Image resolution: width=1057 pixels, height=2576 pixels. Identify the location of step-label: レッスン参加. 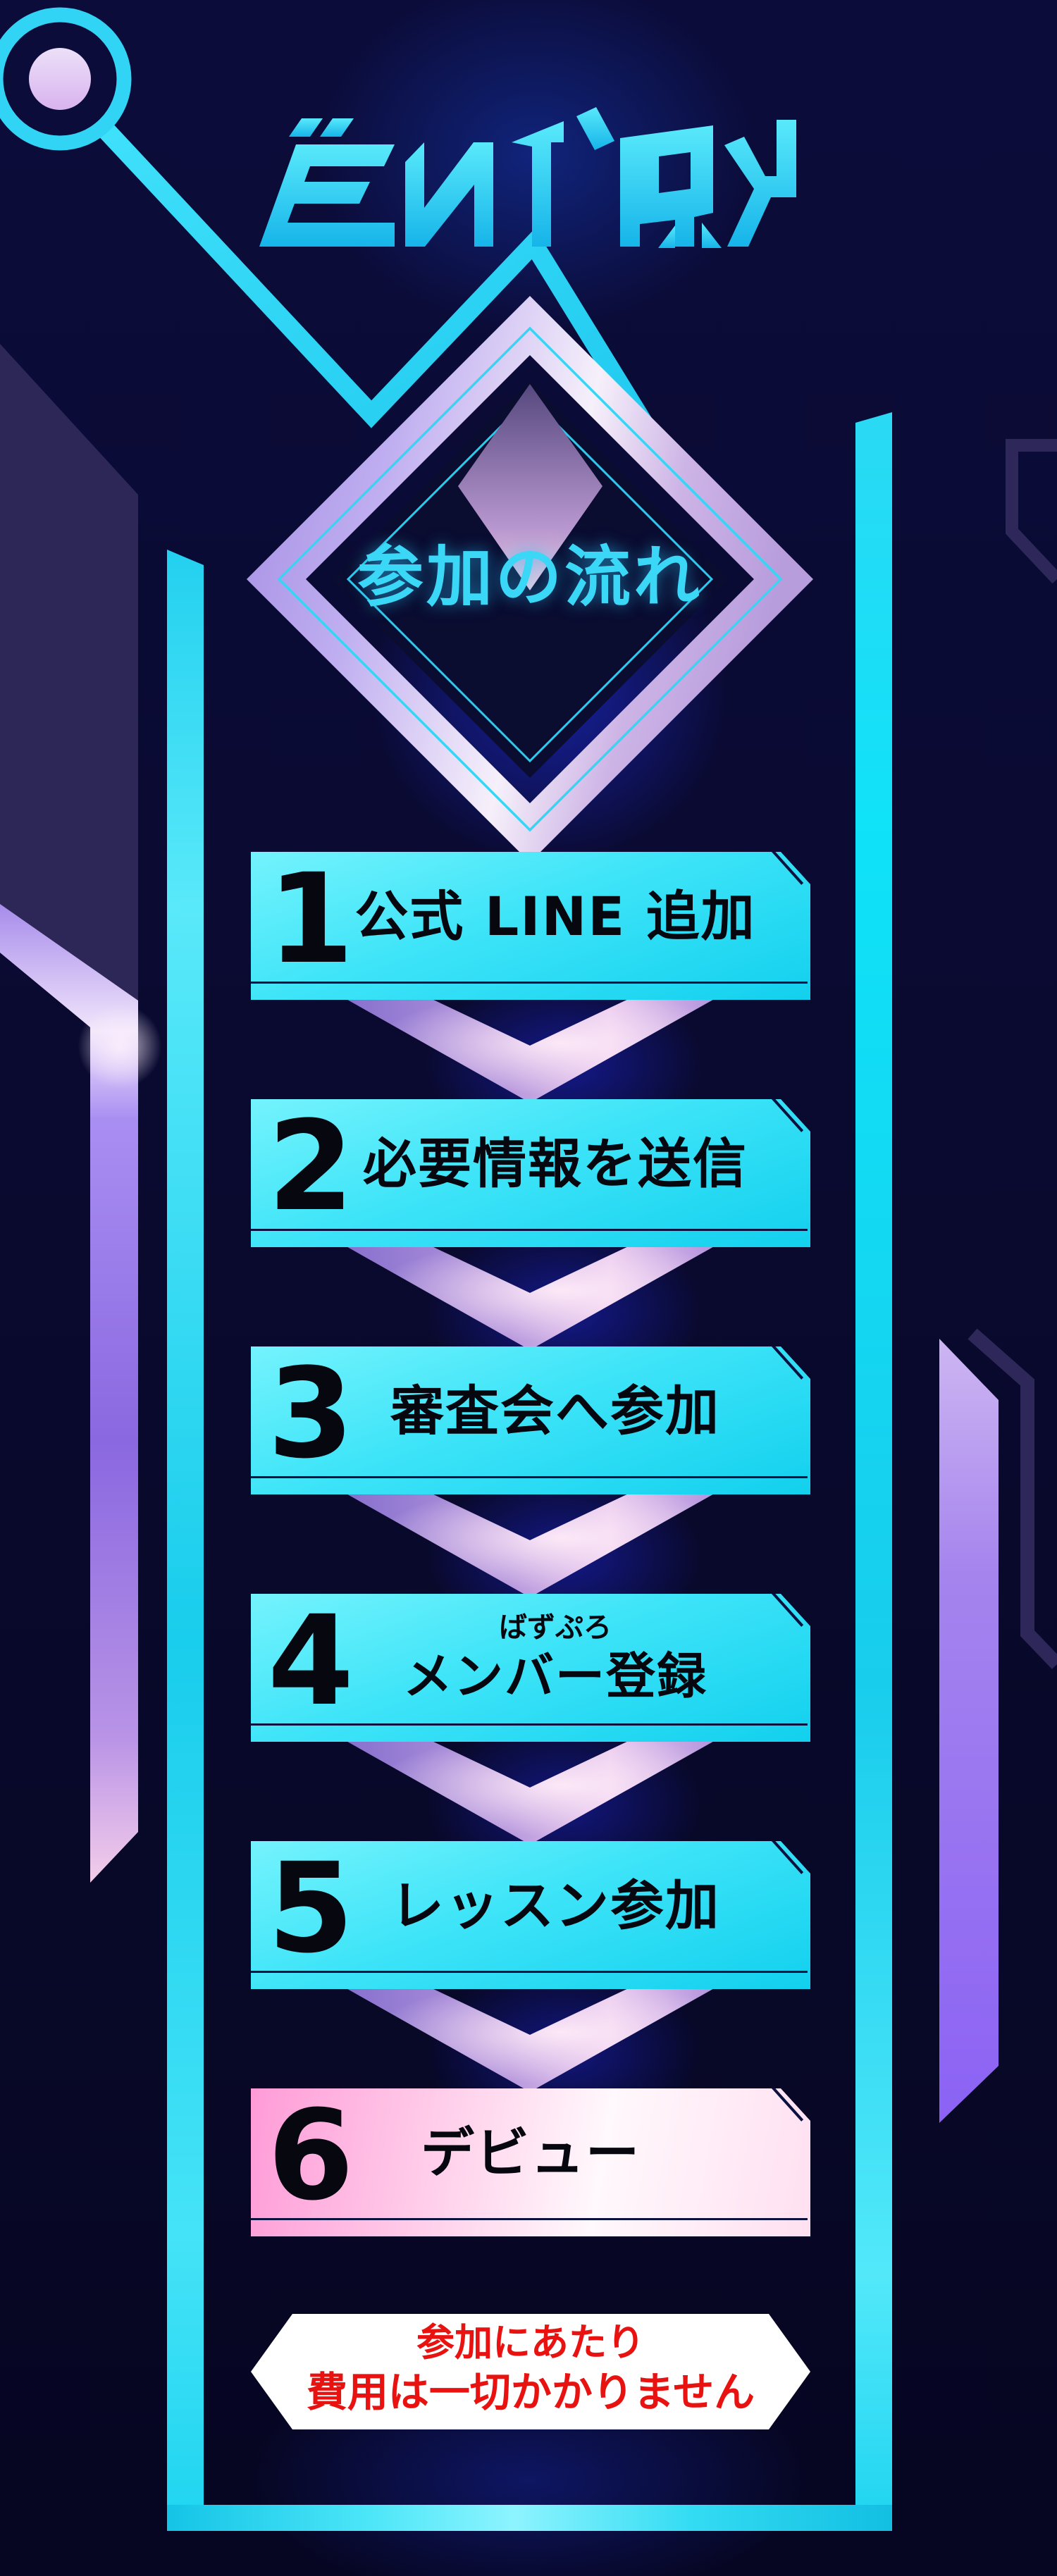
(555, 1906).